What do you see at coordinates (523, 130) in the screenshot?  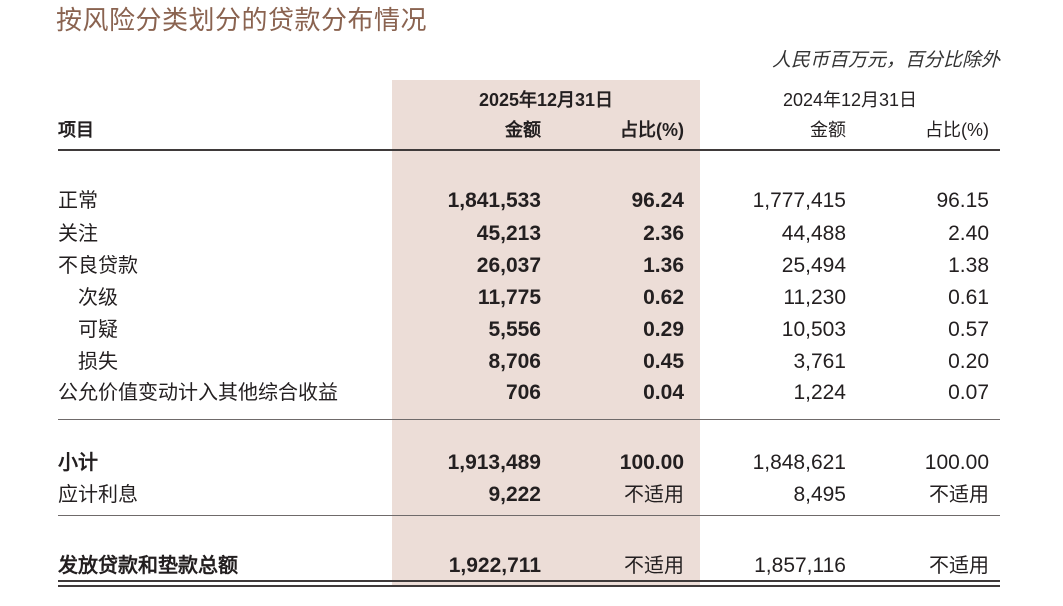 I see `header-amount-2025: 金额` at bounding box center [523, 130].